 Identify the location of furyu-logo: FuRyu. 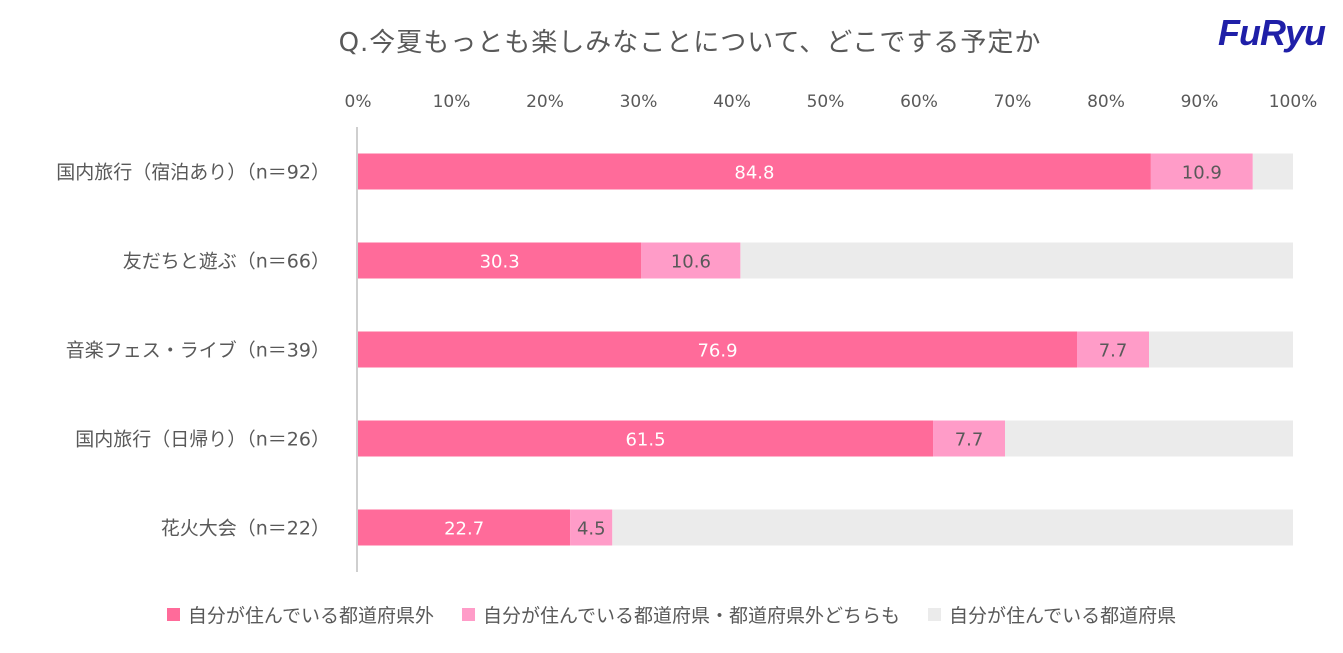
(1272, 32).